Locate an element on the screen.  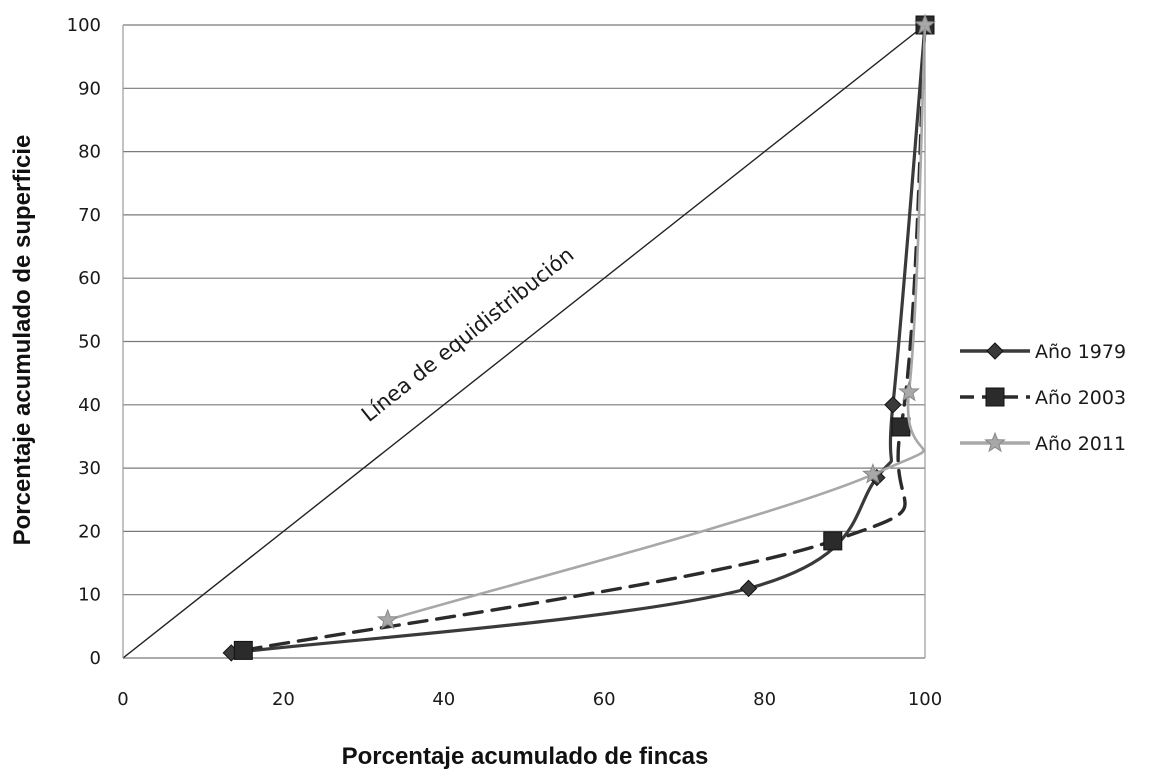
x-axis-title: Porcentaje acumulado de fincas is located at coordinates (525, 756).